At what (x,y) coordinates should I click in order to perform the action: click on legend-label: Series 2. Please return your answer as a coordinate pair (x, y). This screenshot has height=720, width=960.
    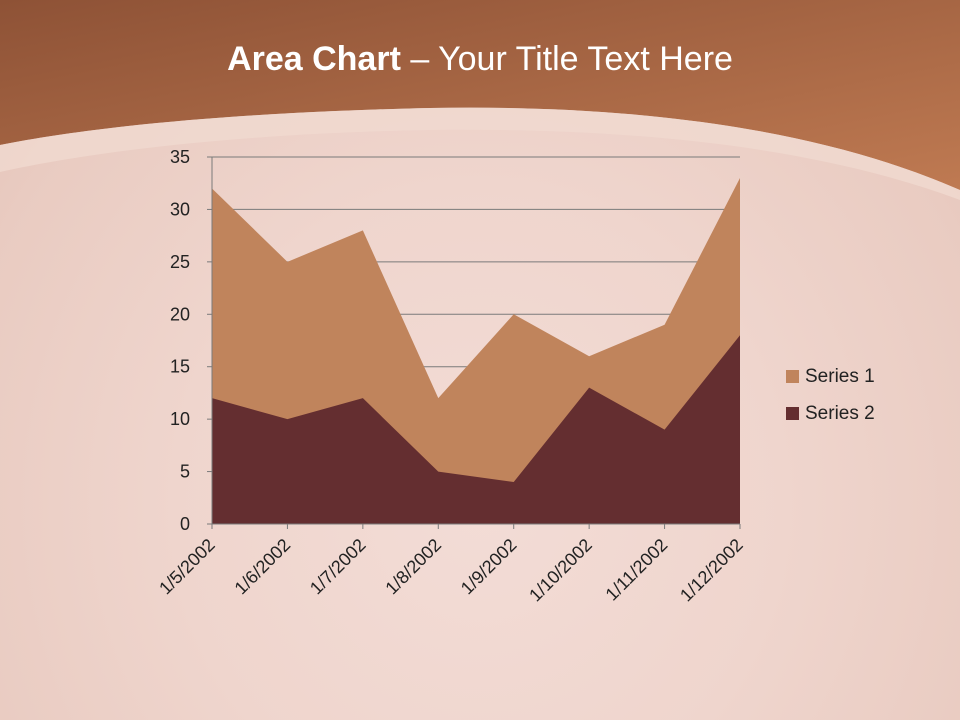
    Looking at the image, I should click on (840, 413).